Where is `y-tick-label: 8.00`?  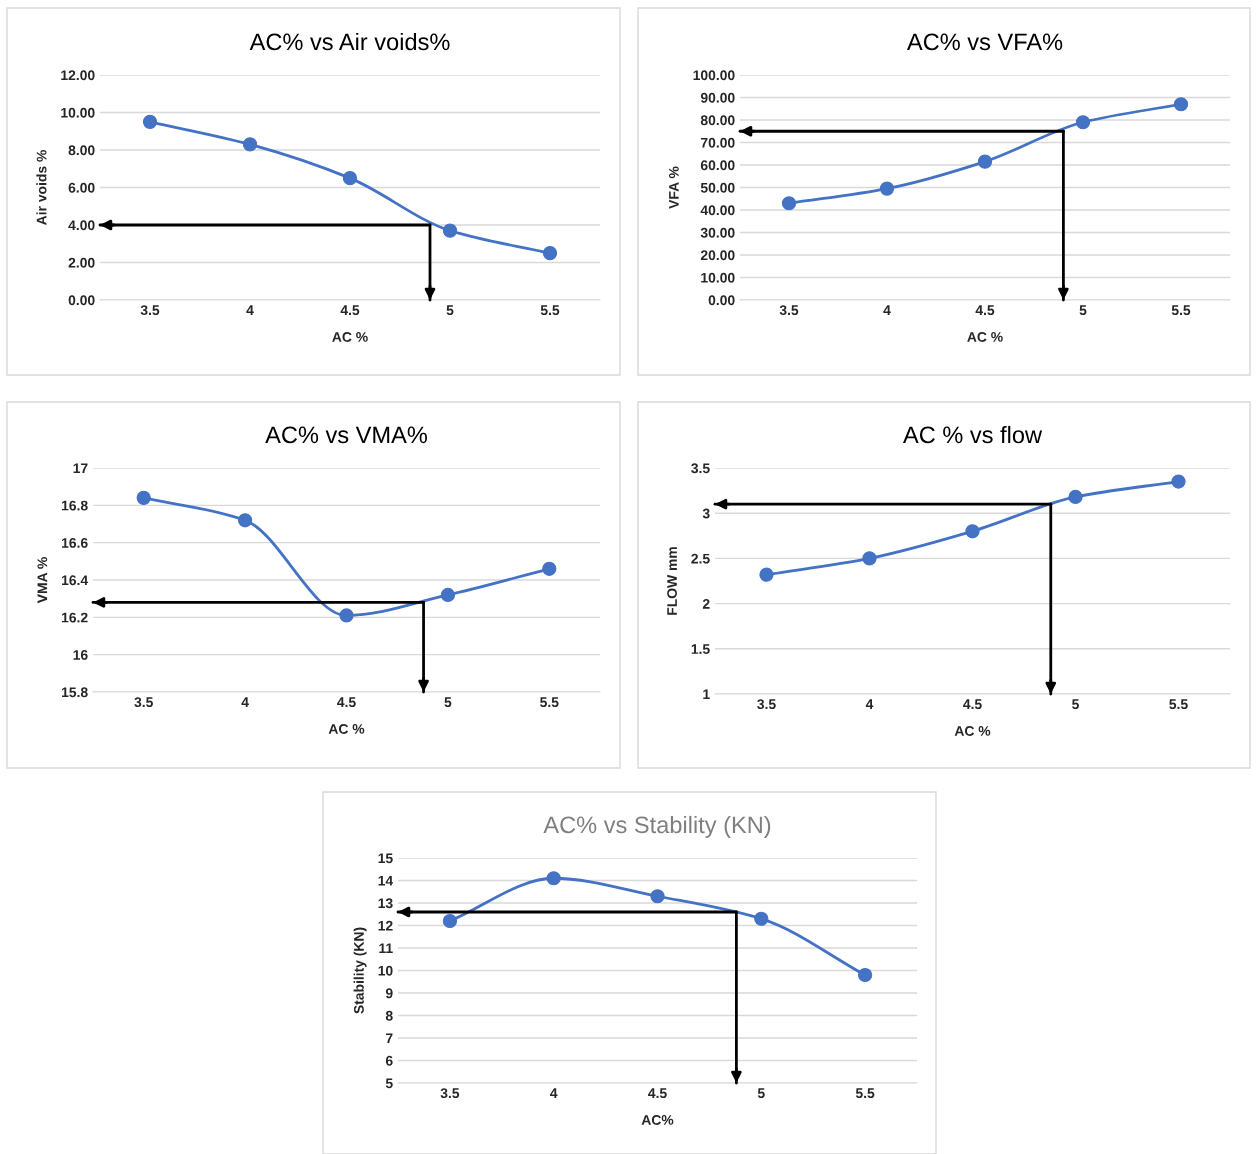
y-tick-label: 8.00 is located at coordinates (81, 150).